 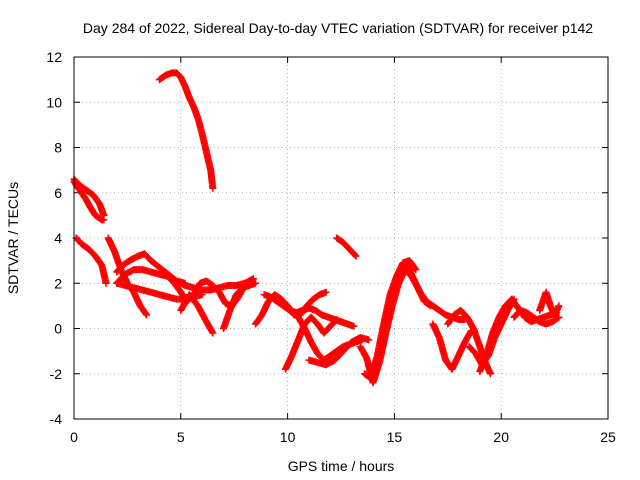 What do you see at coordinates (89, 200) in the screenshot?
I see `series-arc2` at bounding box center [89, 200].